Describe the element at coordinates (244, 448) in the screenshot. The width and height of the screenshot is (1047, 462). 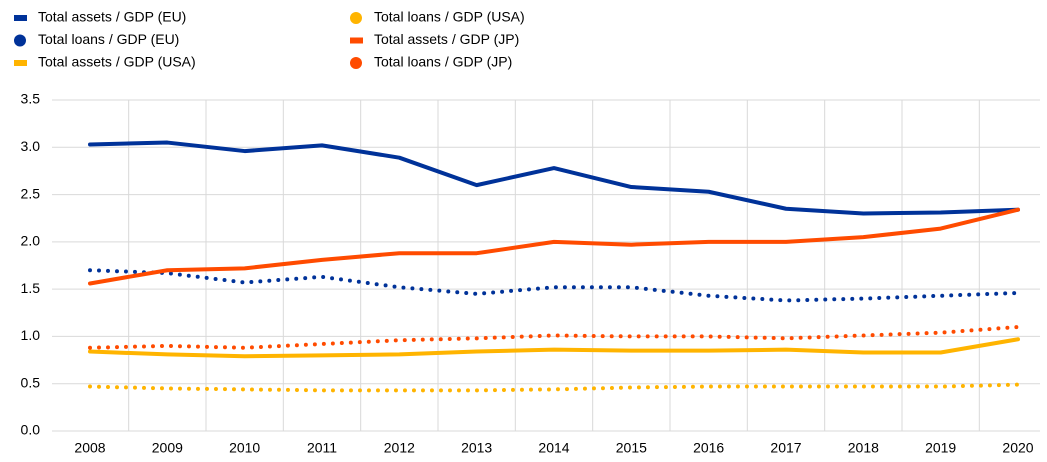
I see `x-tick-label: 2010` at that location.